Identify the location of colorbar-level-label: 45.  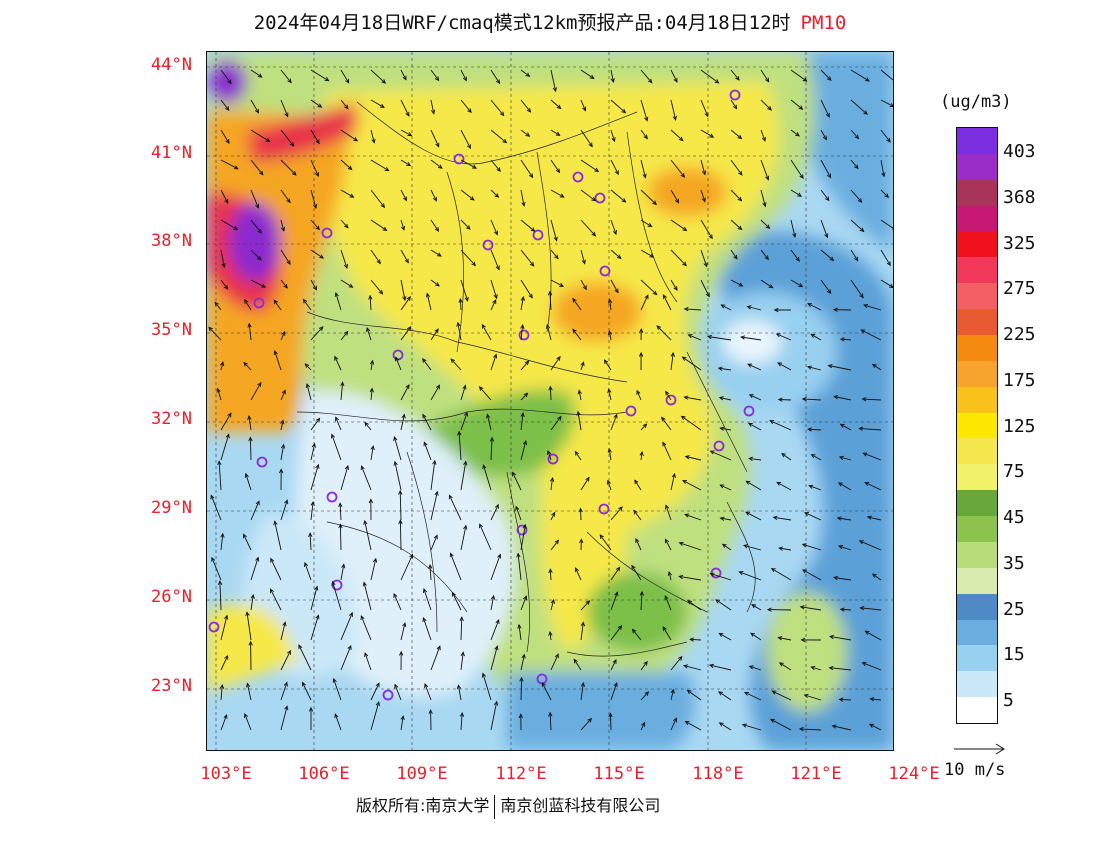
(1014, 518).